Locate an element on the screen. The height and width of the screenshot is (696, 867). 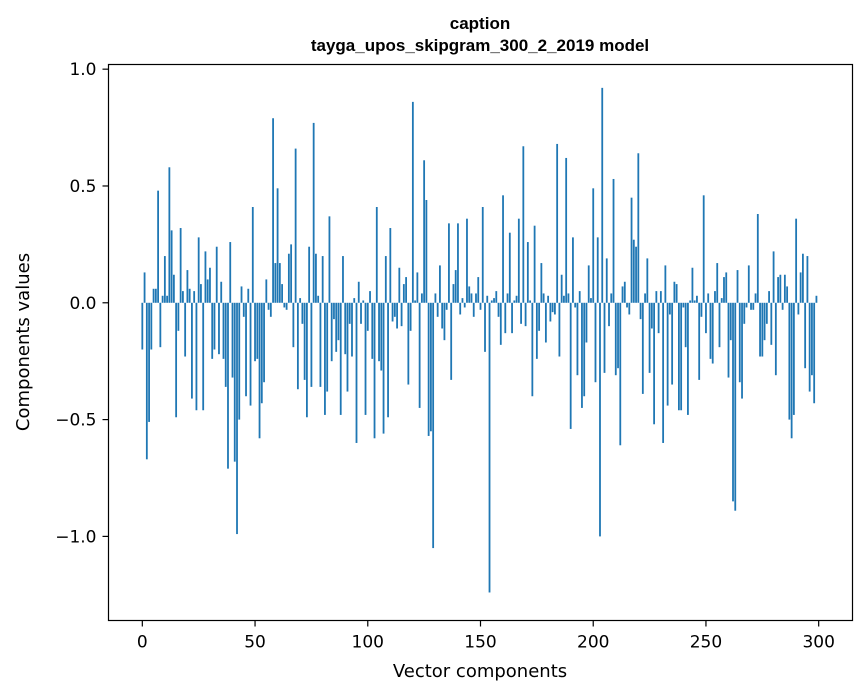
x-tick-label: 250 is located at coordinates (706, 643).